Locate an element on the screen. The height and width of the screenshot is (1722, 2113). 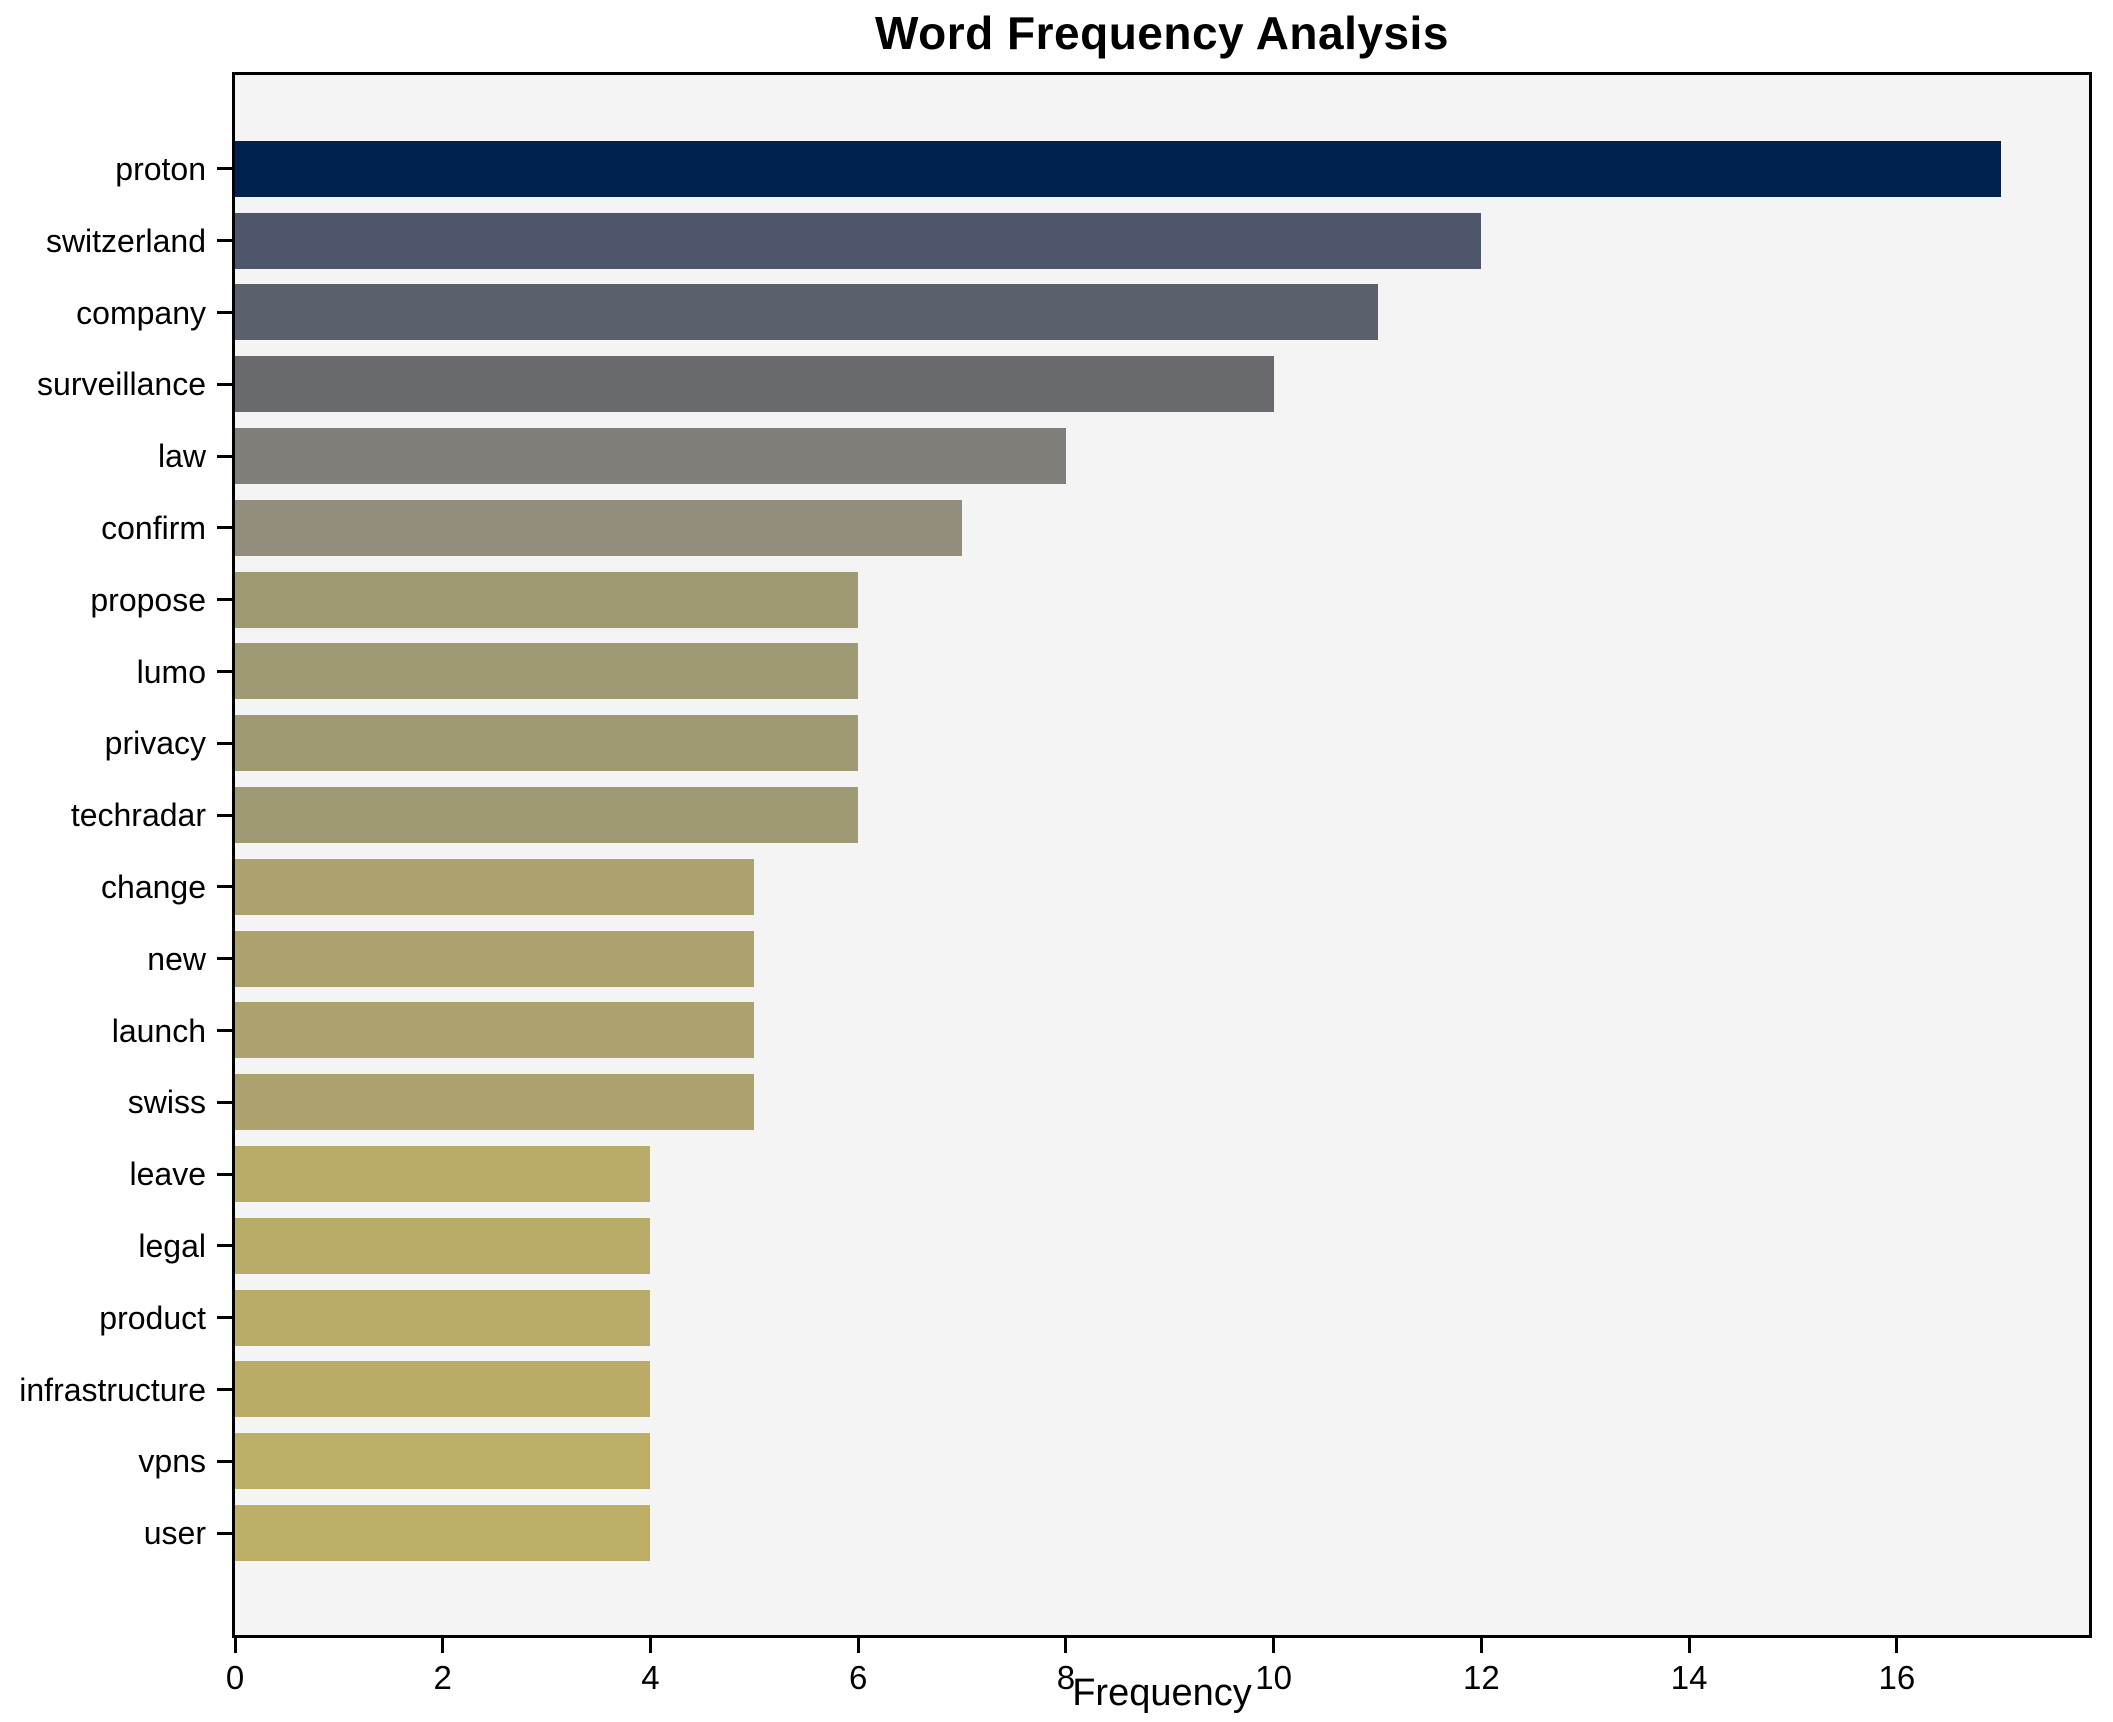
bar-infrastructure is located at coordinates (443, 1389).